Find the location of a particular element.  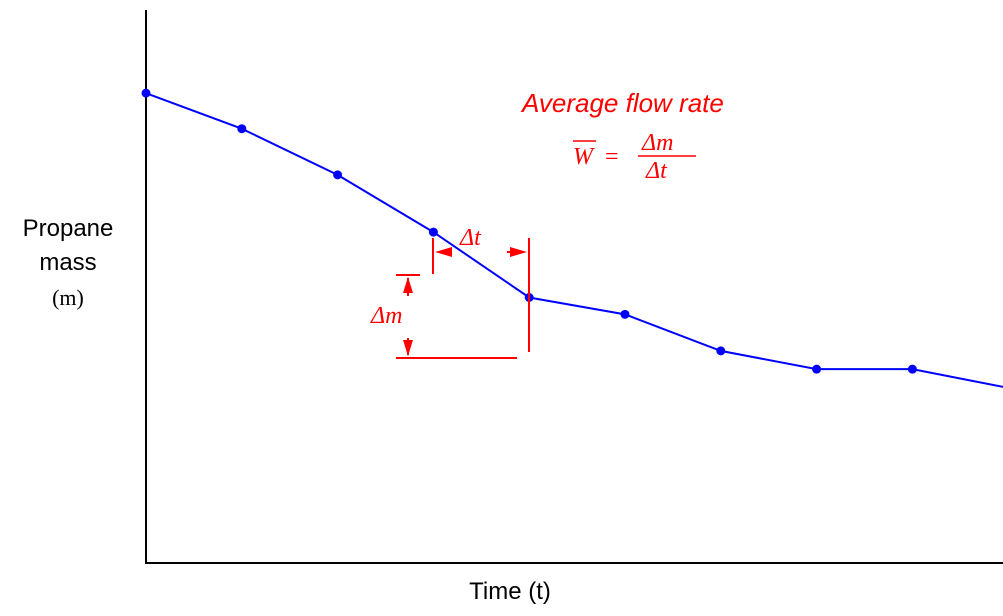

x-axis-label: Time (t) is located at coordinates (510, 591).